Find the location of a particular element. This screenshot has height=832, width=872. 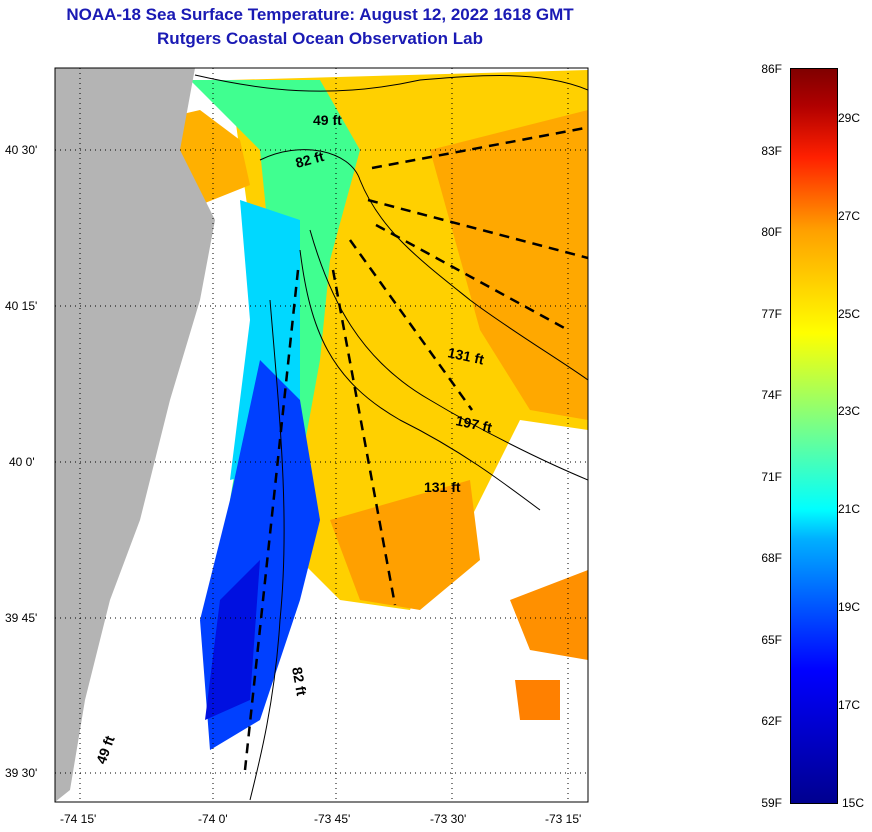

y-tick-40-30: 40 30' is located at coordinates (21, 150).